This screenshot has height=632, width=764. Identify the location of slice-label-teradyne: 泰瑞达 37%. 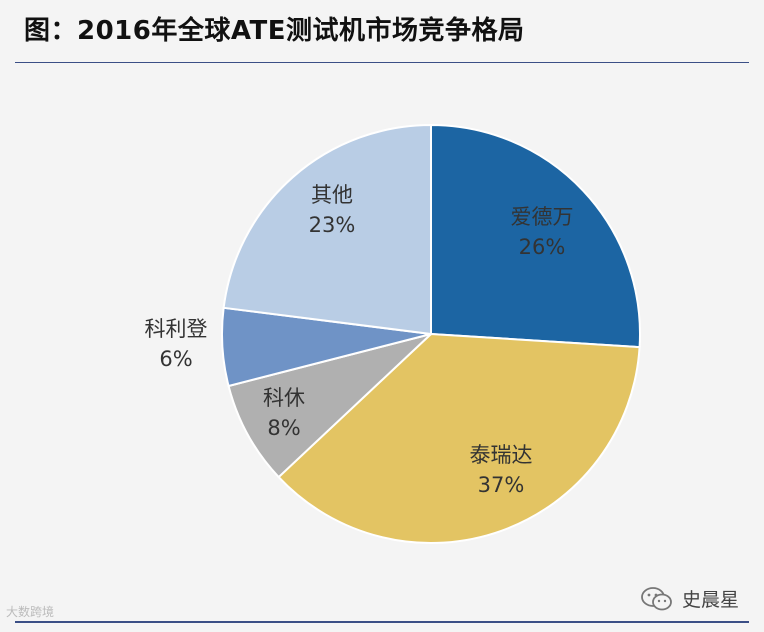
(501, 470).